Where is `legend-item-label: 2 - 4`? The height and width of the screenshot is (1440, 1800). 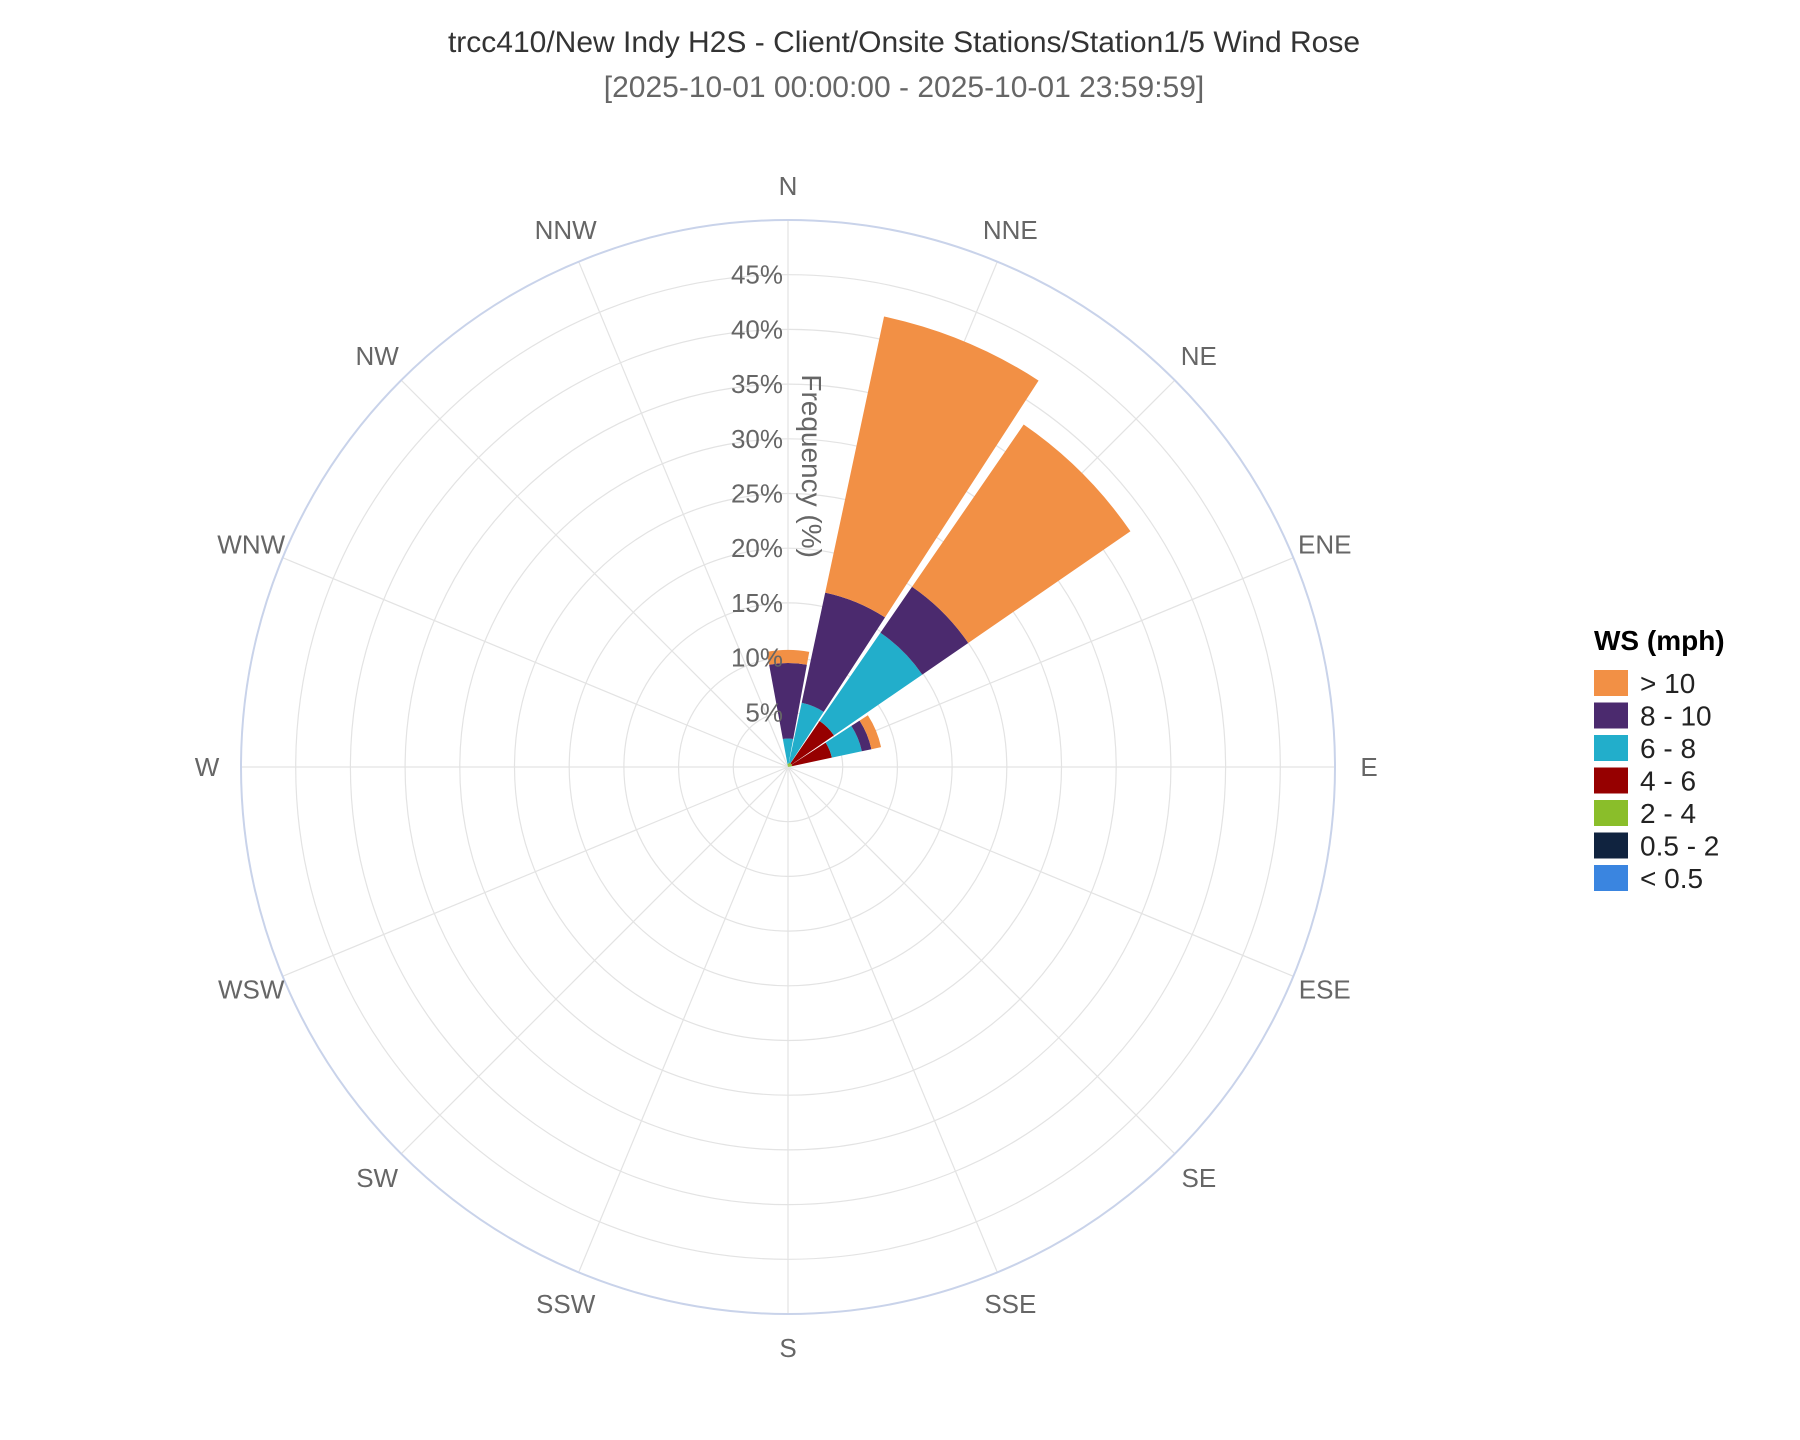 legend-item-label: 2 - 4 is located at coordinates (1668, 813).